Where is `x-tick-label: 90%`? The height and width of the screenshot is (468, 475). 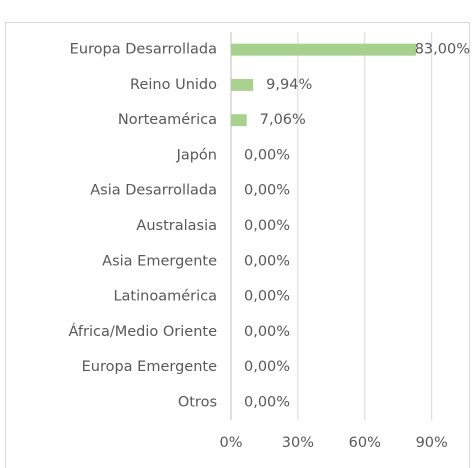
x-tick-label: 90% is located at coordinates (432, 443).